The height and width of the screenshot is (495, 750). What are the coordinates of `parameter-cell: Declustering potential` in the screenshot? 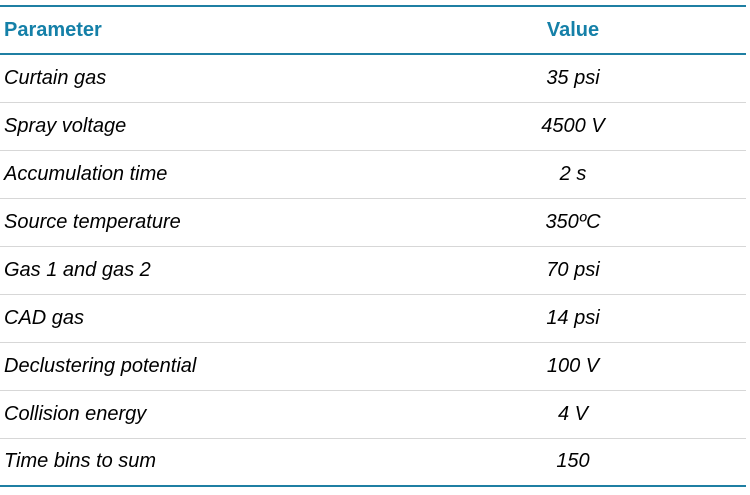 It's located at (100, 365).